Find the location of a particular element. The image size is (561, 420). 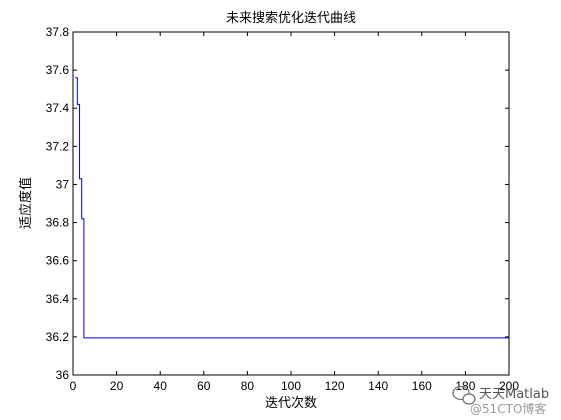

y-tick-label: 36.6 is located at coordinates (58, 261).